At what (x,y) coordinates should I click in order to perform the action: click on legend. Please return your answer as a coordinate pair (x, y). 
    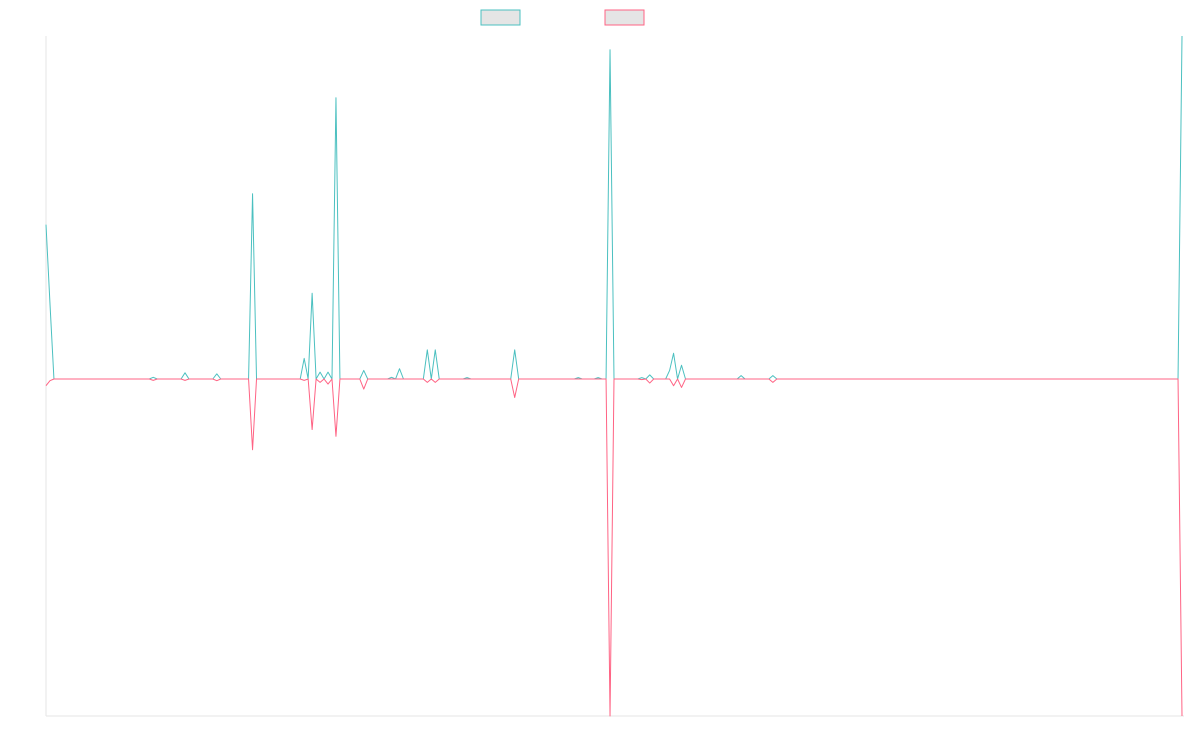
    Looking at the image, I should click on (562, 17).